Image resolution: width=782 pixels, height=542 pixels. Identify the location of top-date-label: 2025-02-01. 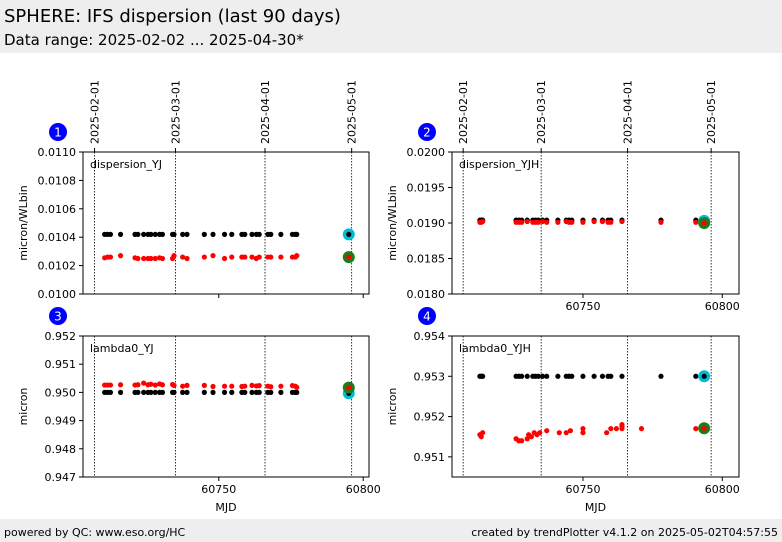
(463, 112).